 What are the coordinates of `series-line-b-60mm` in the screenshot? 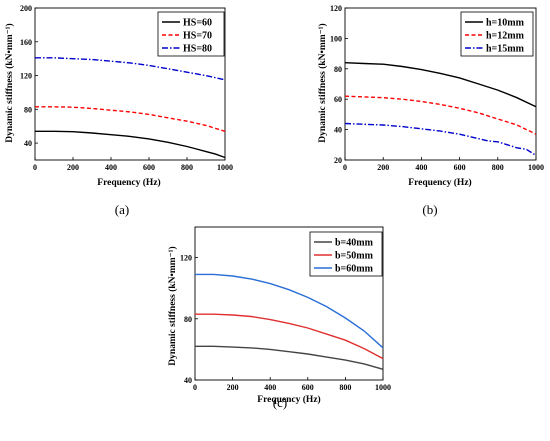 It's located at (289, 311).